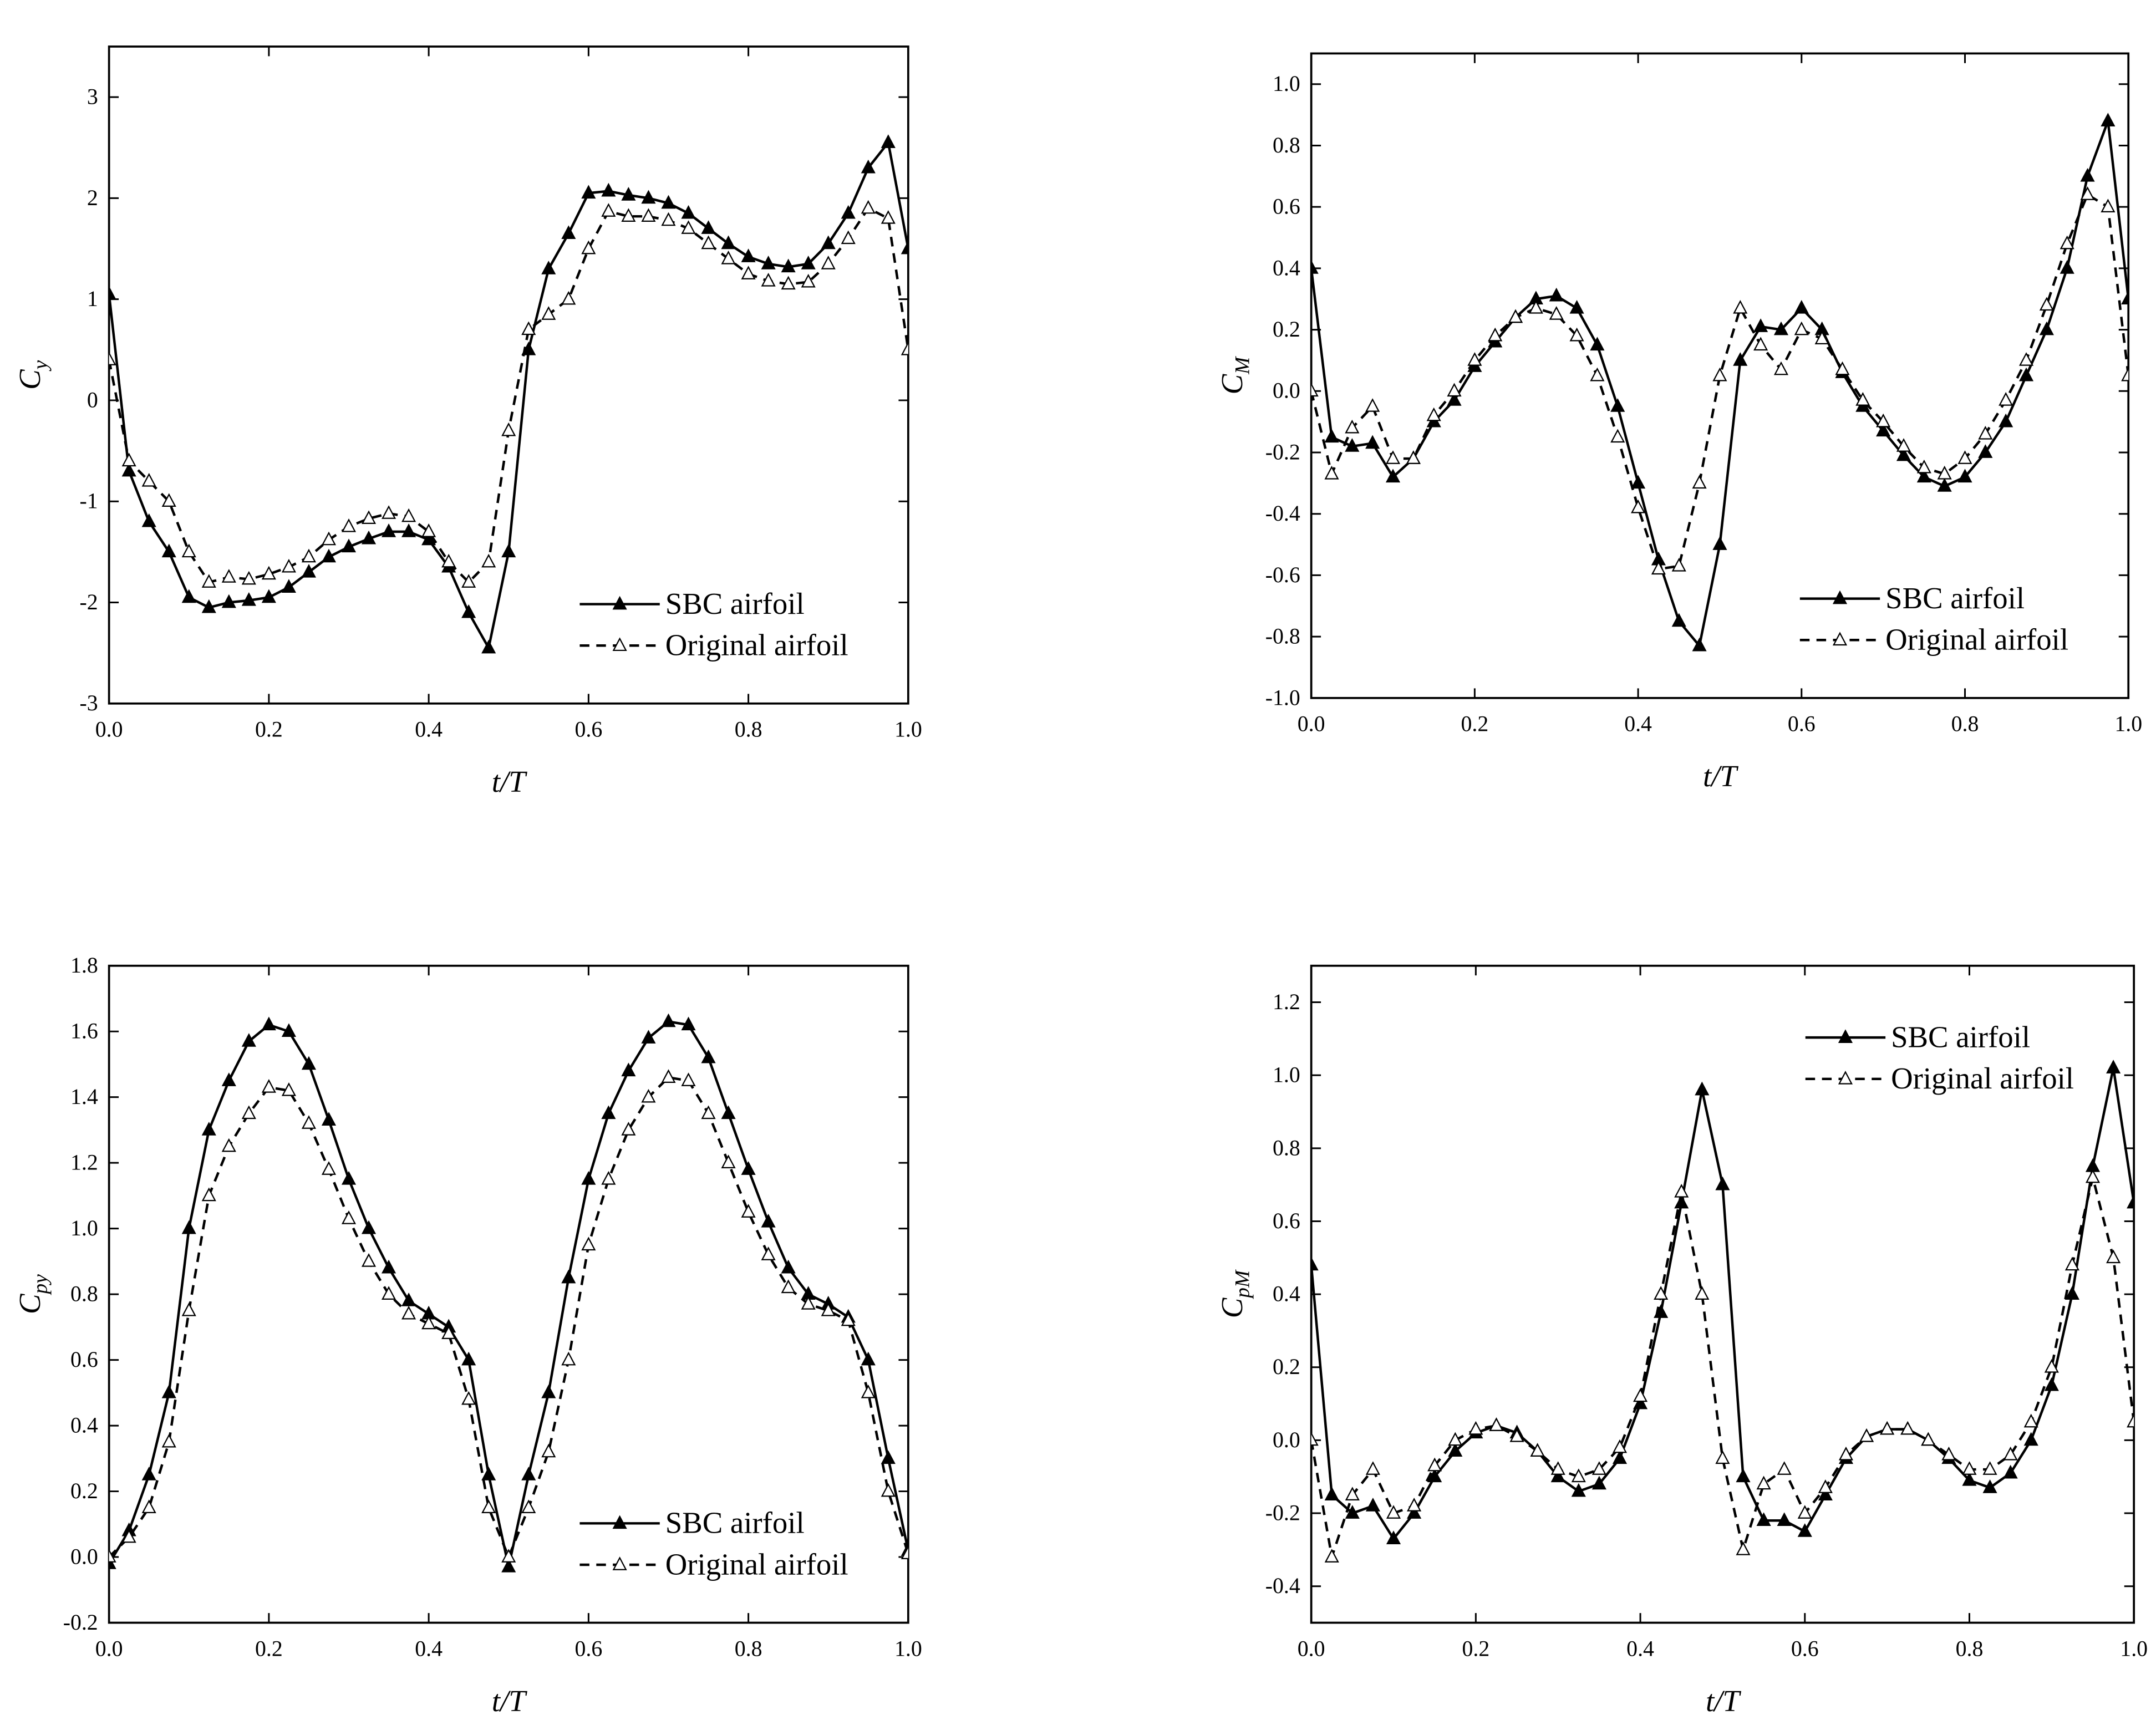  Describe the element at coordinates (735, 604) in the screenshot. I see `legend-label: SBC airfoil` at that location.